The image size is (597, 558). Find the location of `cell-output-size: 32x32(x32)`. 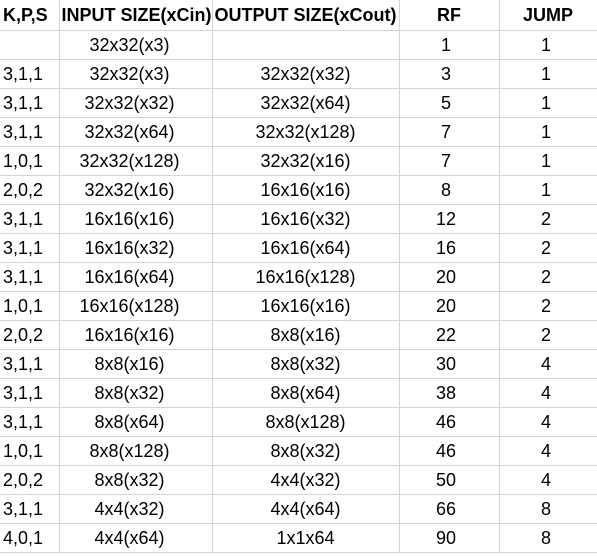

cell-output-size: 32x32(x32) is located at coordinates (306, 74).